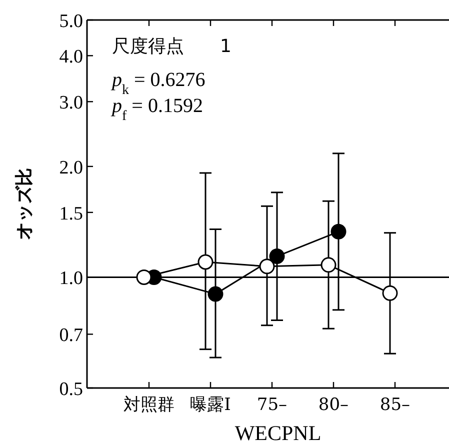 This screenshot has width=449, height=448. What do you see at coordinates (71, 103) in the screenshot?
I see `y-tick-label: 3.0` at bounding box center [71, 103].